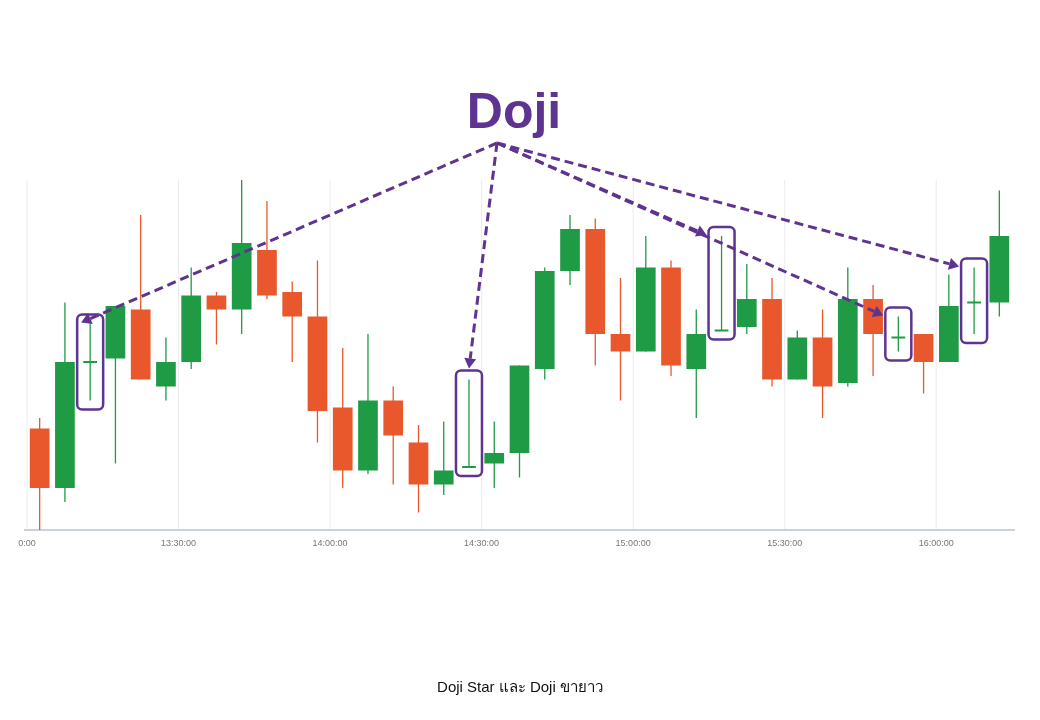  Describe the element at coordinates (27, 543) in the screenshot. I see `x-tick-label: 0:00` at that location.